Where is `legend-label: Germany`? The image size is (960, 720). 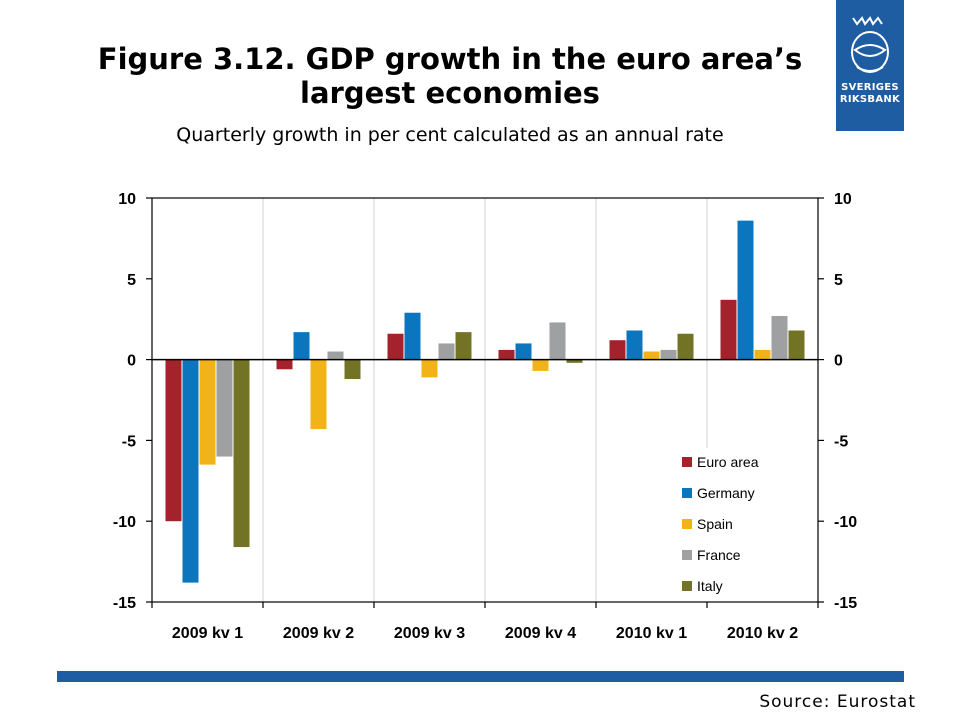 legend-label: Germany is located at coordinates (726, 493).